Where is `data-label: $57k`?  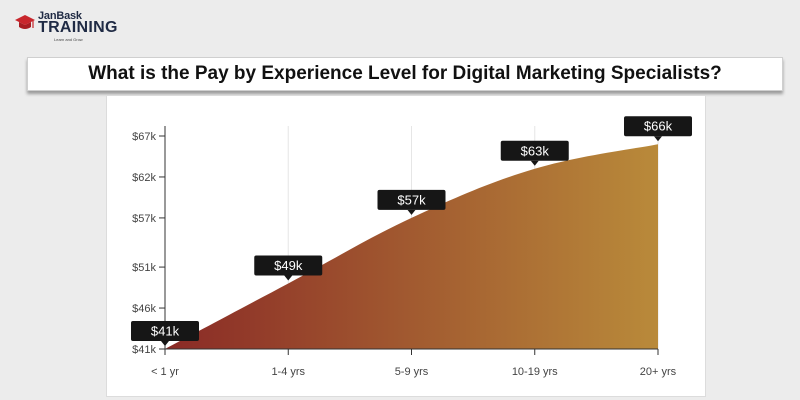 data-label: $57k is located at coordinates (411, 202).